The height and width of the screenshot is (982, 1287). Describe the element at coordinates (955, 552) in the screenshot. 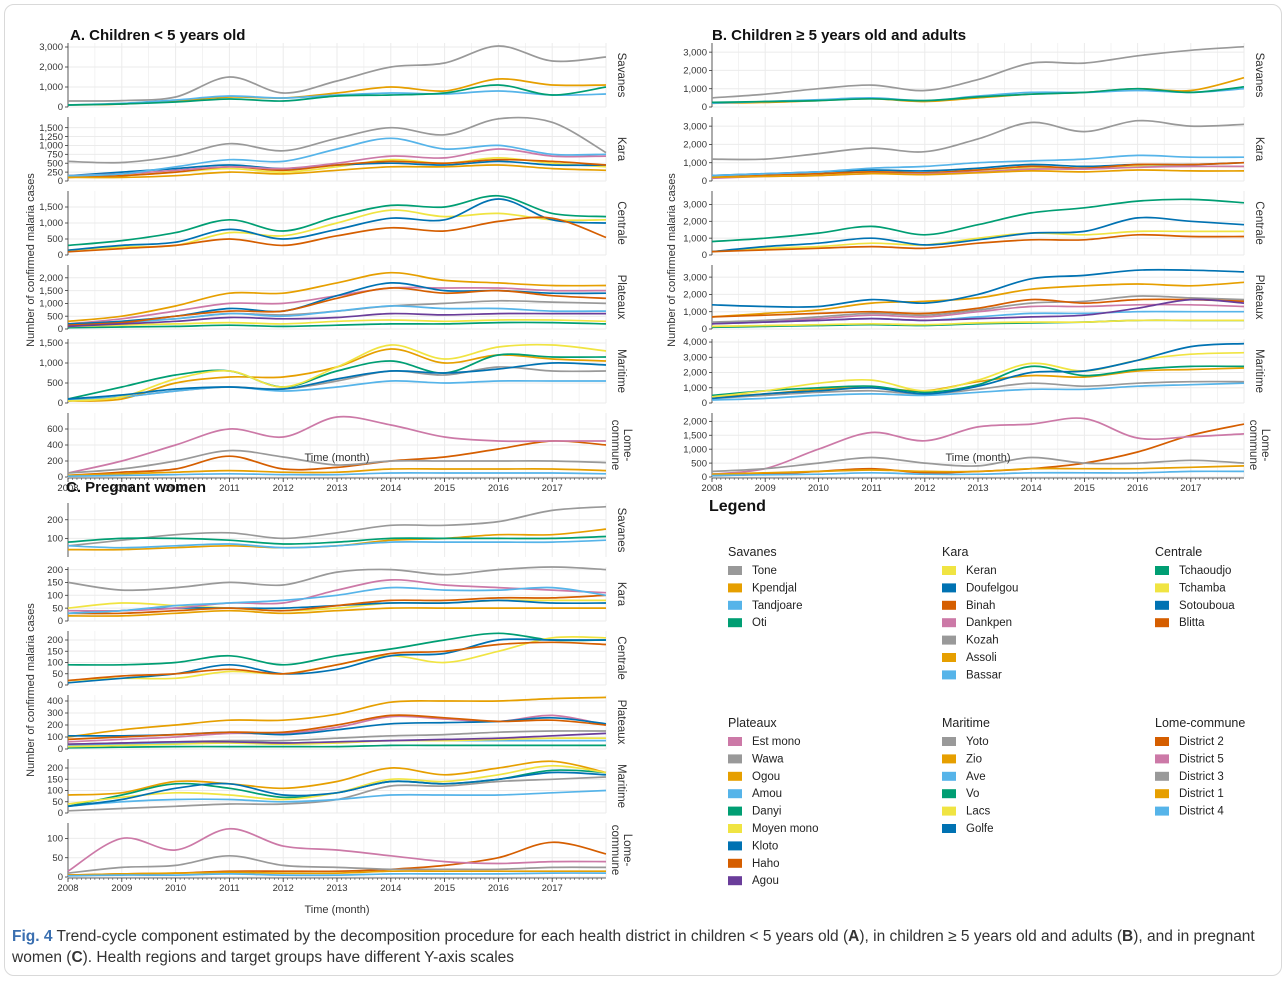

I see `legend-group-title: Kara` at that location.